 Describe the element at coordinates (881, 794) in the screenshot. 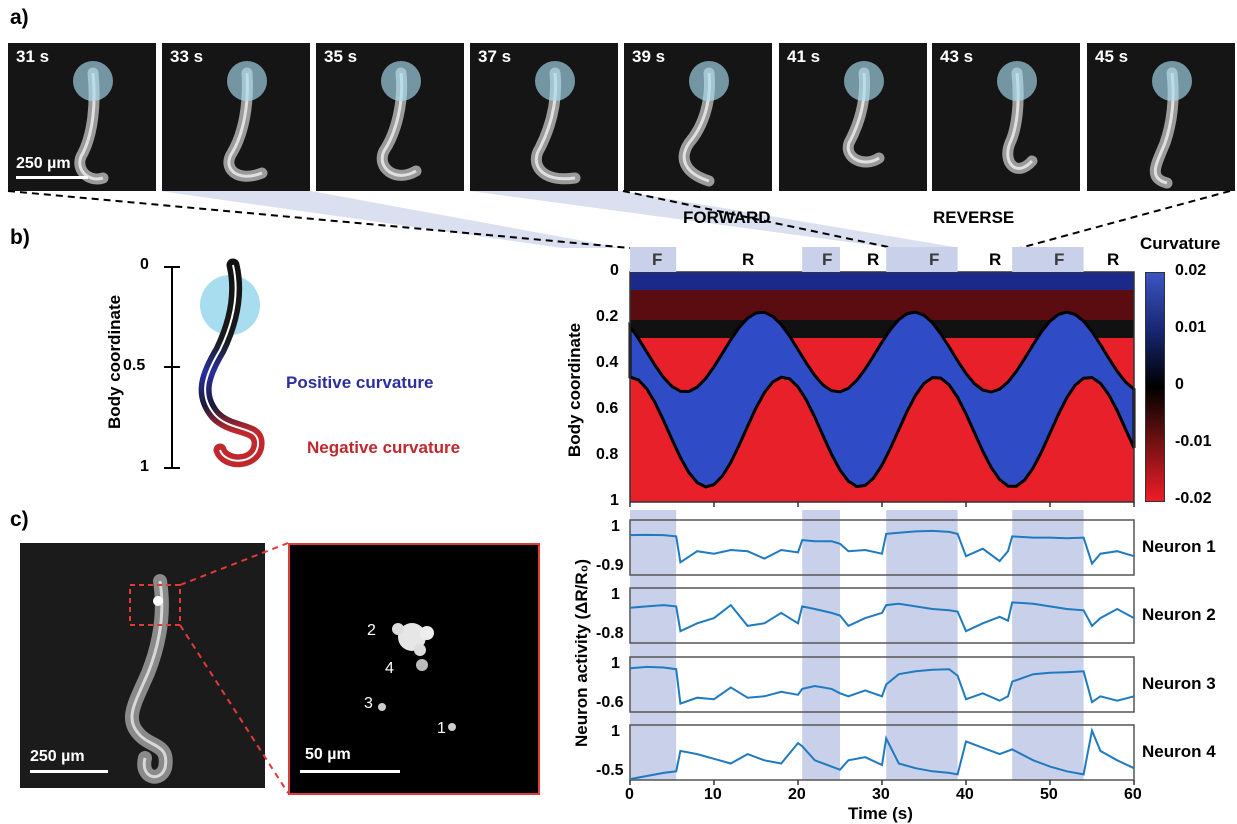

I see `trace-xtick-label: 30` at that location.